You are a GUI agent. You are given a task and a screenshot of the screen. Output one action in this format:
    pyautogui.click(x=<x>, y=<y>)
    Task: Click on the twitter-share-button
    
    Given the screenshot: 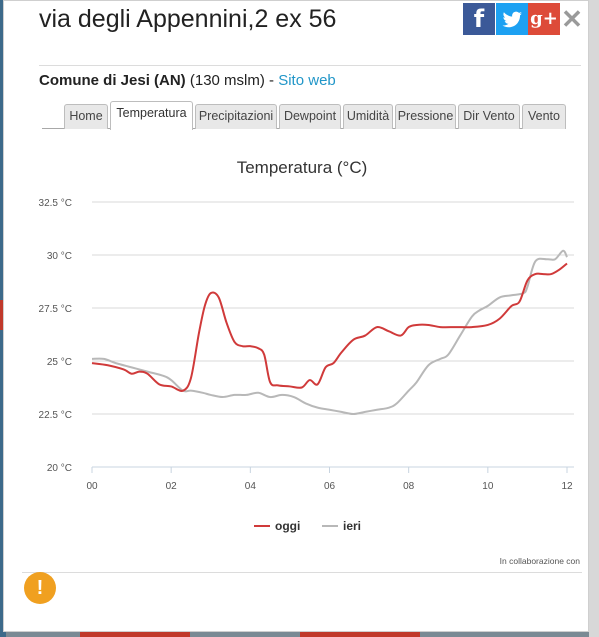 What is the action you would take?
    pyautogui.click(x=512, y=19)
    